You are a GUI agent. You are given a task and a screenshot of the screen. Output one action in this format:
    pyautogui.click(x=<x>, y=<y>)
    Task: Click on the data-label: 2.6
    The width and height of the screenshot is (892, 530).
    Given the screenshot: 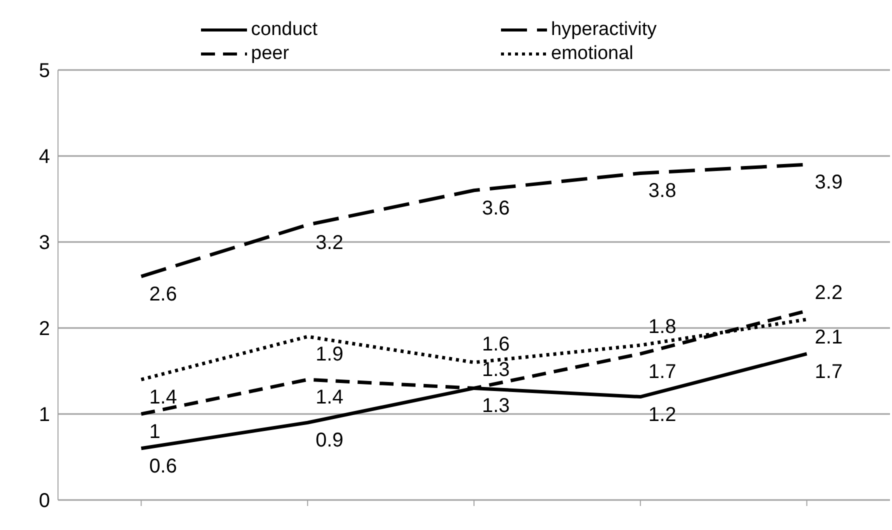 What is the action you would take?
    pyautogui.click(x=163, y=294)
    